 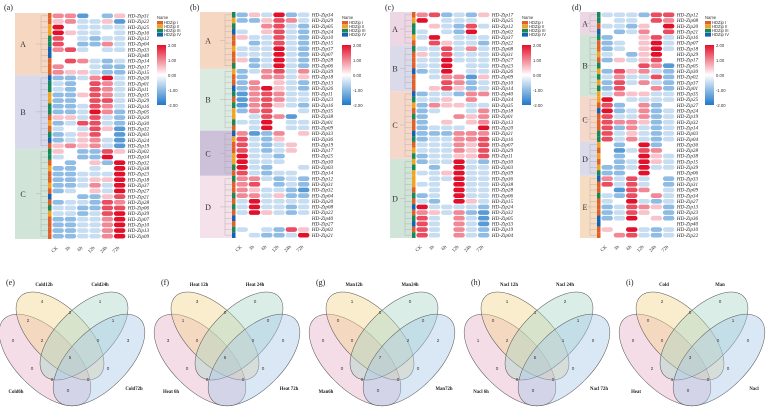 I want to click on gene-label: HD-Zip39, so click(x=322, y=72).